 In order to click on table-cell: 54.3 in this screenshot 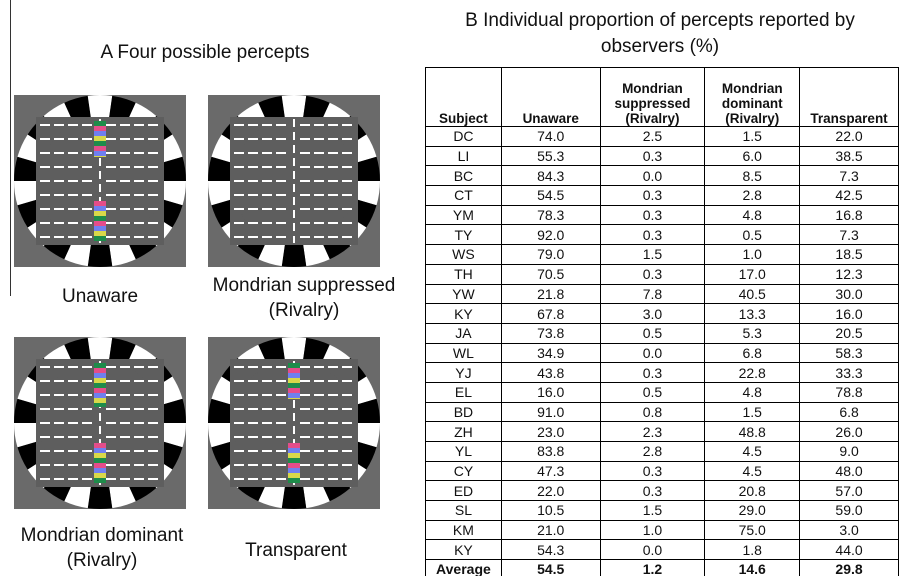, I will do `click(550, 550)`.